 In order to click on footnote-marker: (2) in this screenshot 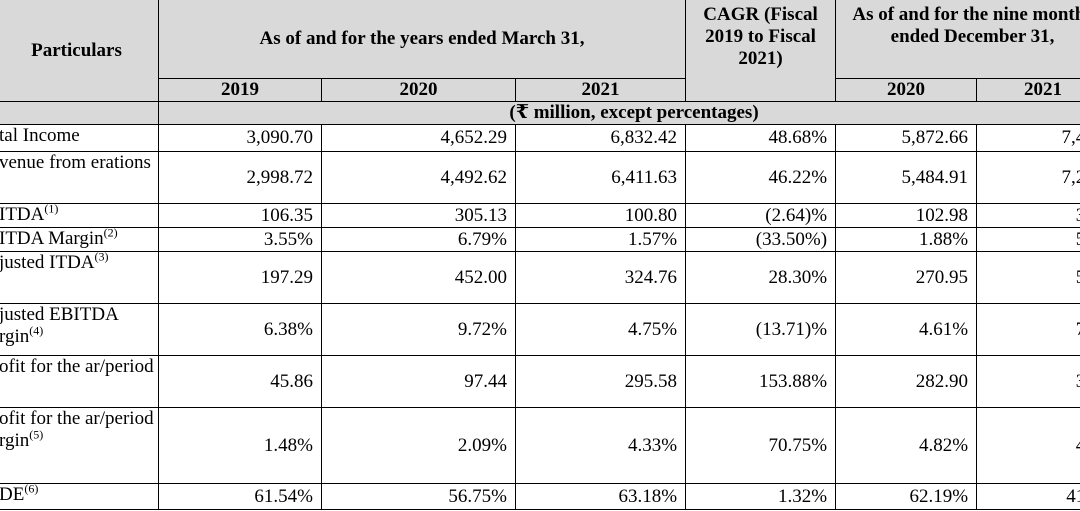, I will do `click(110, 233)`.